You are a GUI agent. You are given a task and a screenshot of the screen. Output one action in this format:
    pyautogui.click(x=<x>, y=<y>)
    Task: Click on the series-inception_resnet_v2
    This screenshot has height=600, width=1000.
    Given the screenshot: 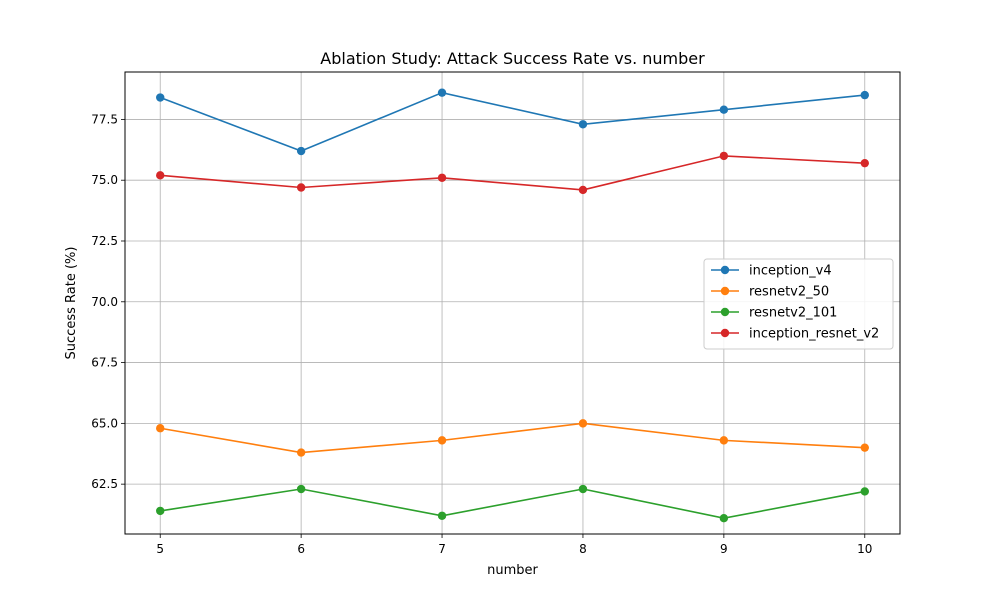 What is the action you would take?
    pyautogui.click(x=512, y=173)
    